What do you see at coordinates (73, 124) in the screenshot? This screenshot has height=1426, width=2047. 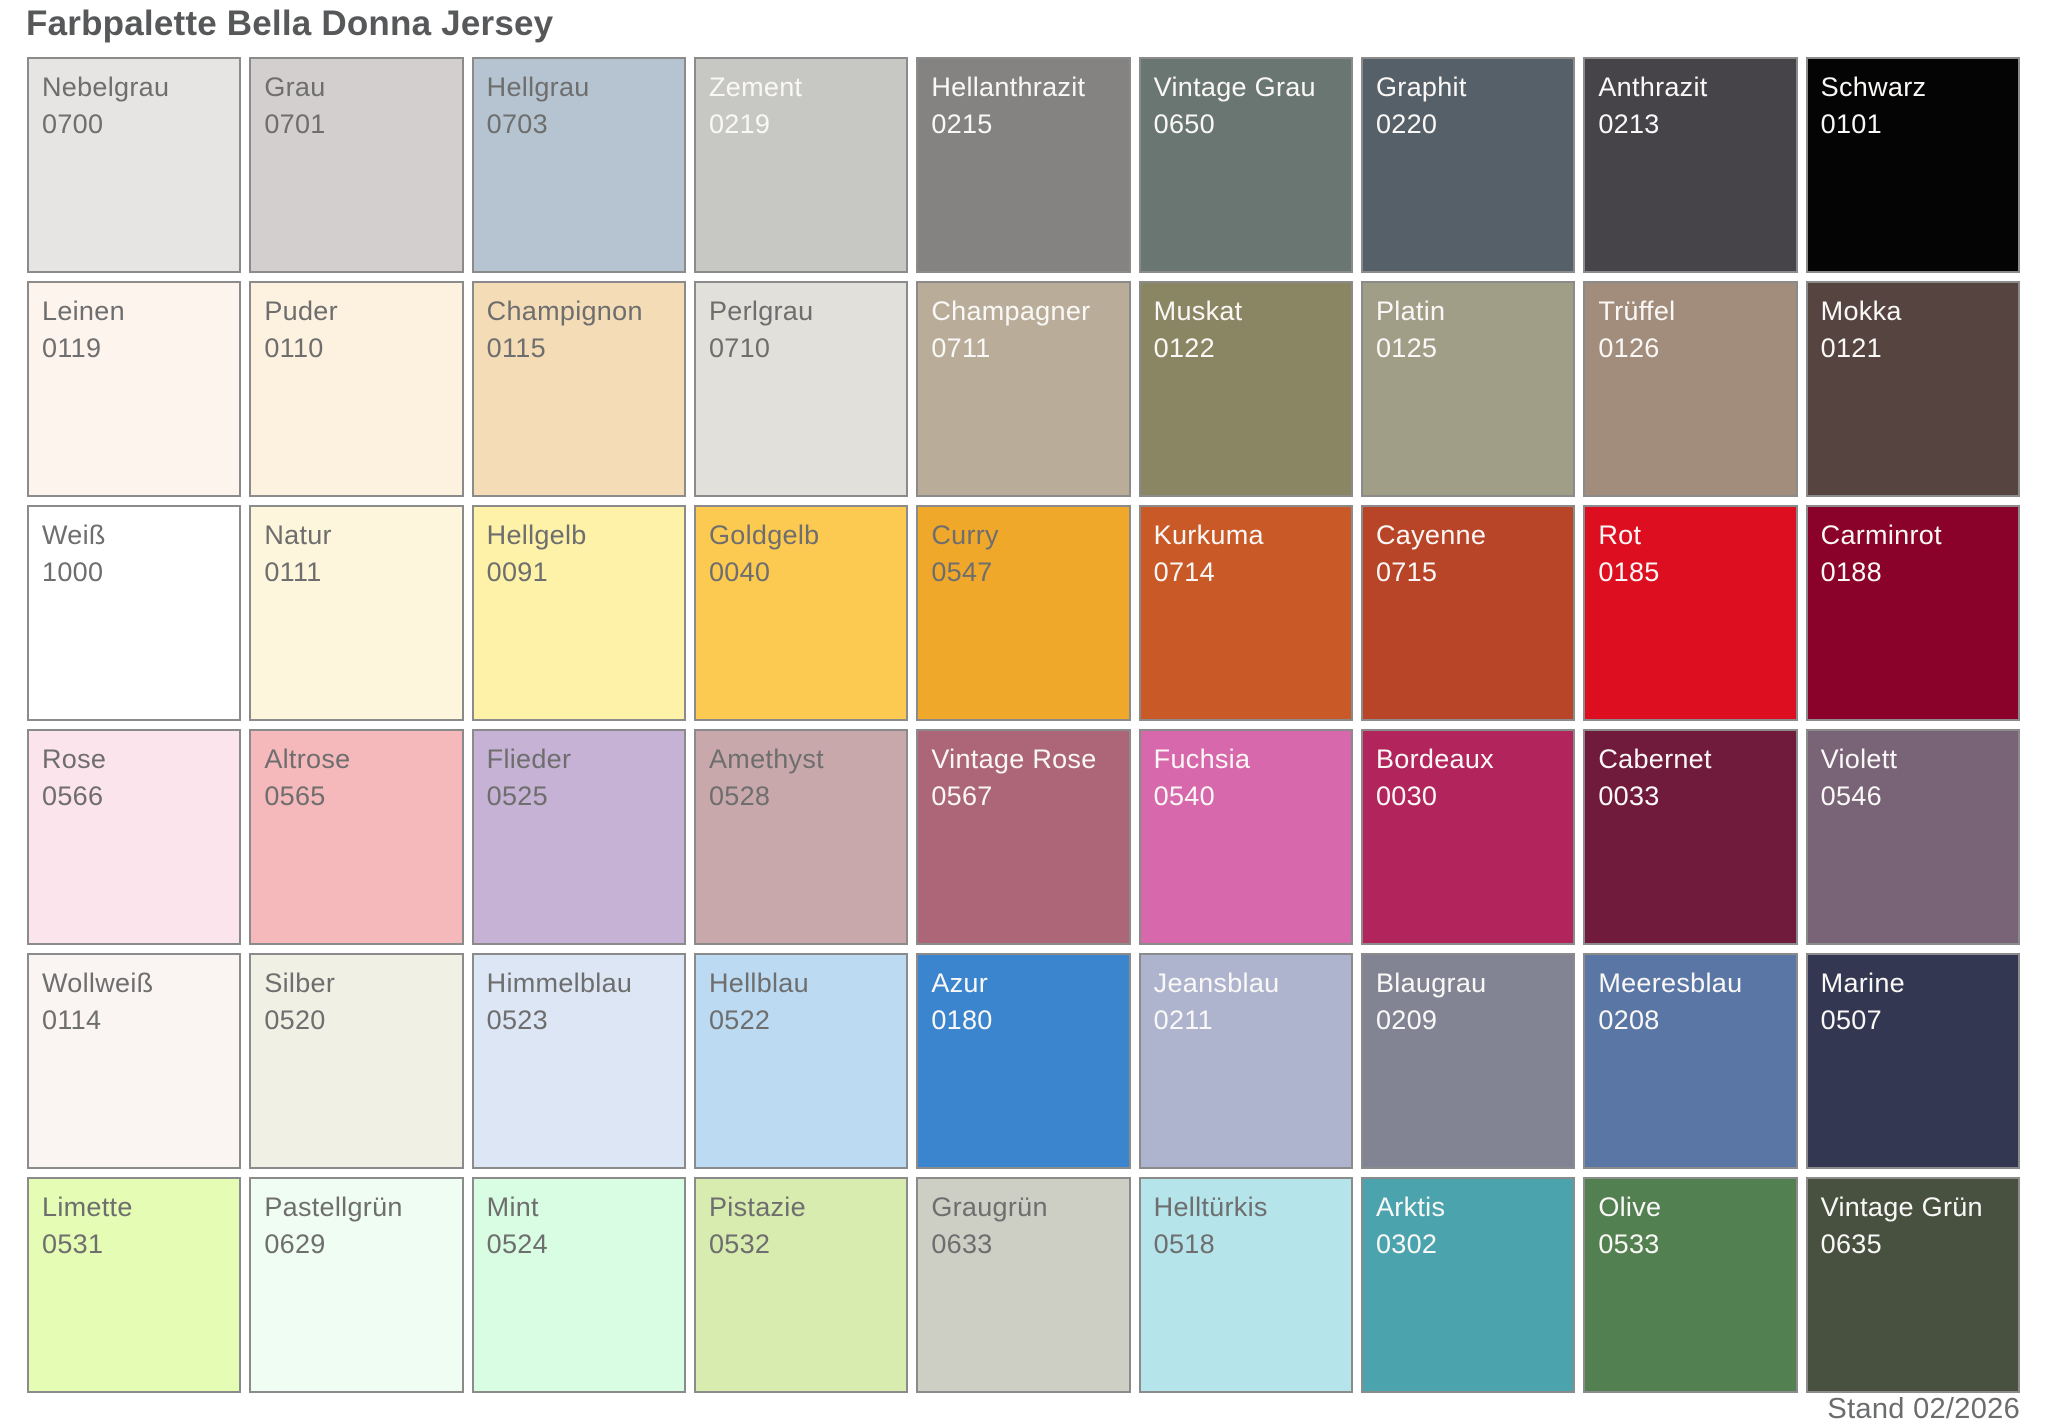 I see `swatch-code: 0700` at bounding box center [73, 124].